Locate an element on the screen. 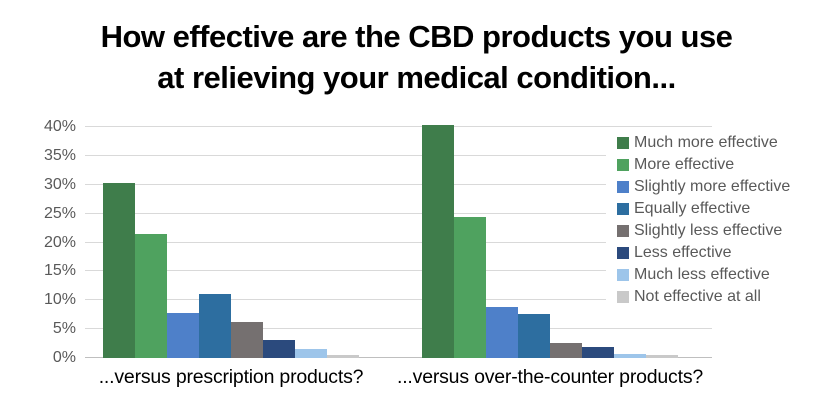 This screenshot has height=412, width=833. bar-much-more-effective-group1 is located at coordinates (119, 270).